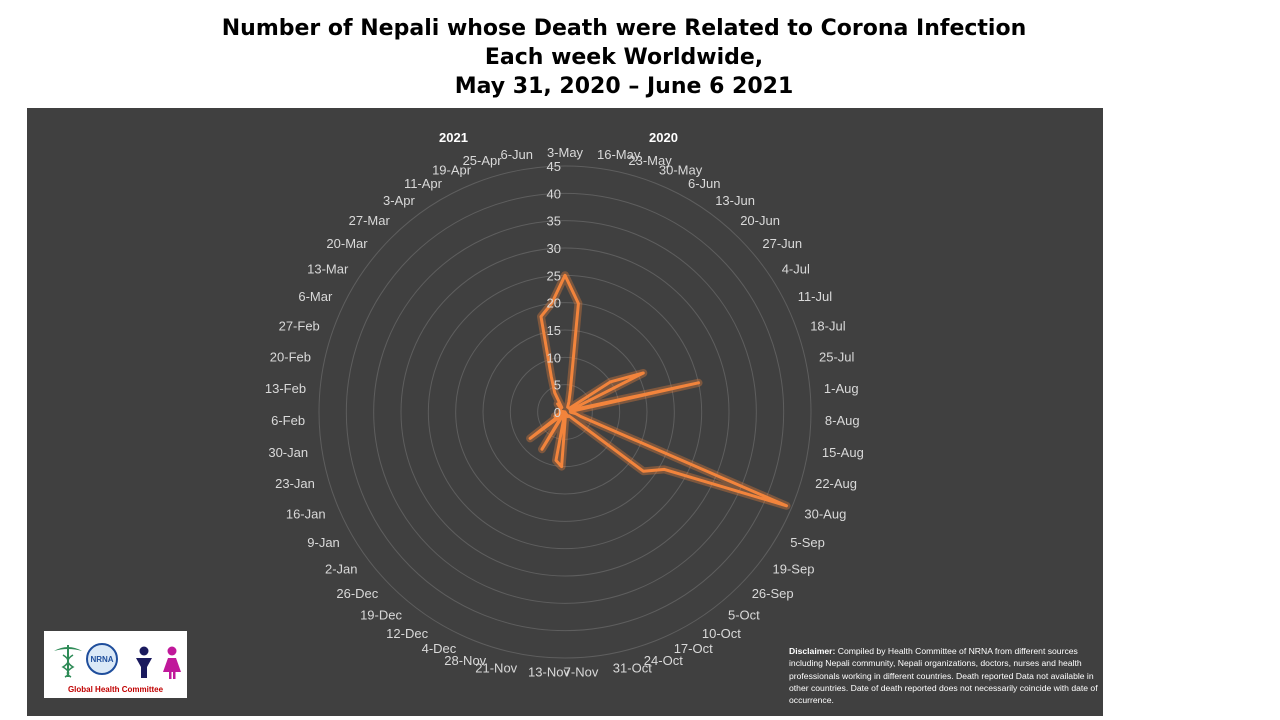 This screenshot has width=1280, height=720. I want to click on radial-tick-label: 15, so click(554, 330).